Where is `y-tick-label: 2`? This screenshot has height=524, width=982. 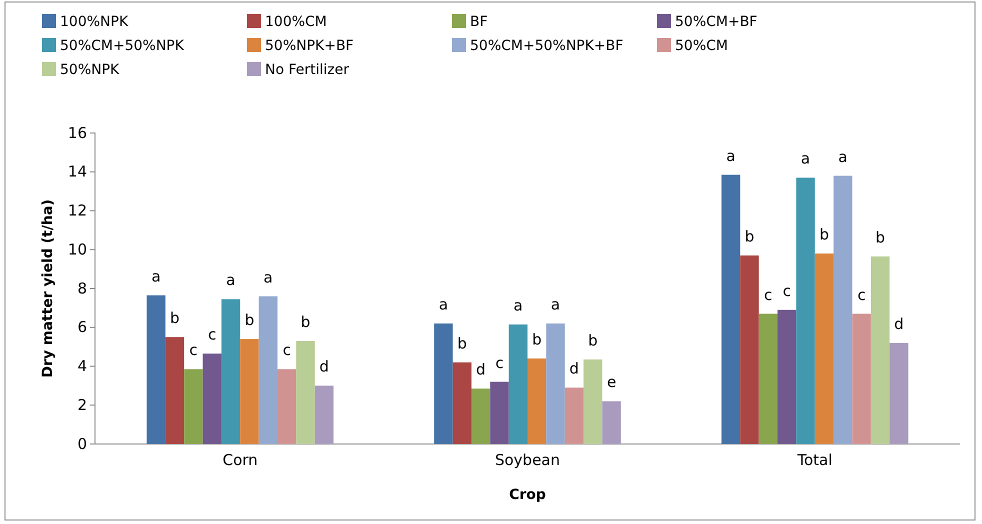
y-tick-label: 2 is located at coordinates (82, 405).